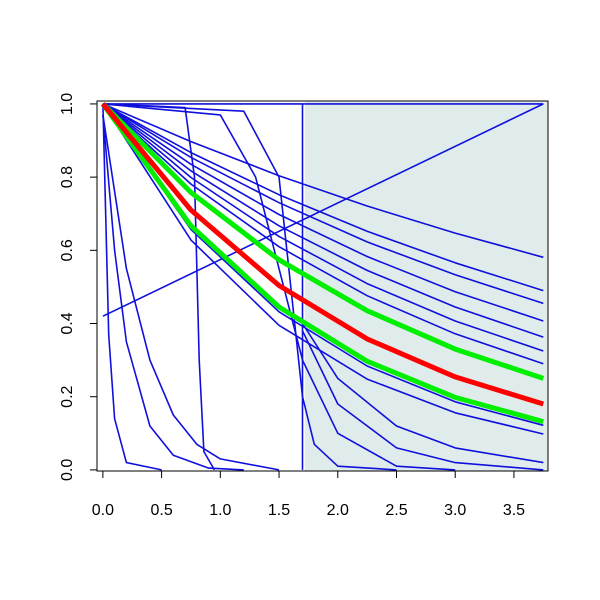 This screenshot has width=600, height=600. I want to click on y-tick-label: 0.2, so click(67, 396).